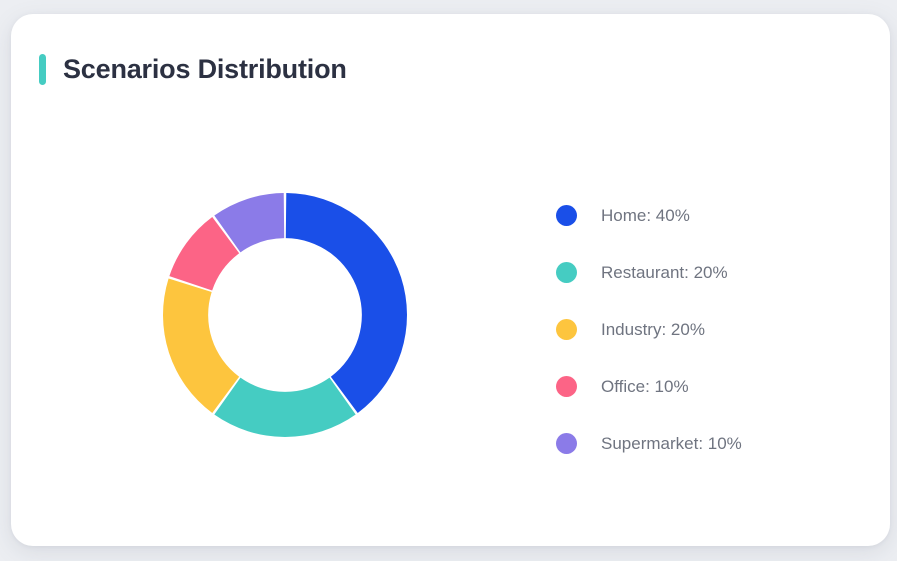 This screenshot has height=561, width=897. Describe the element at coordinates (645, 215) in the screenshot. I see `legend-label-home: Home: 40%` at that location.